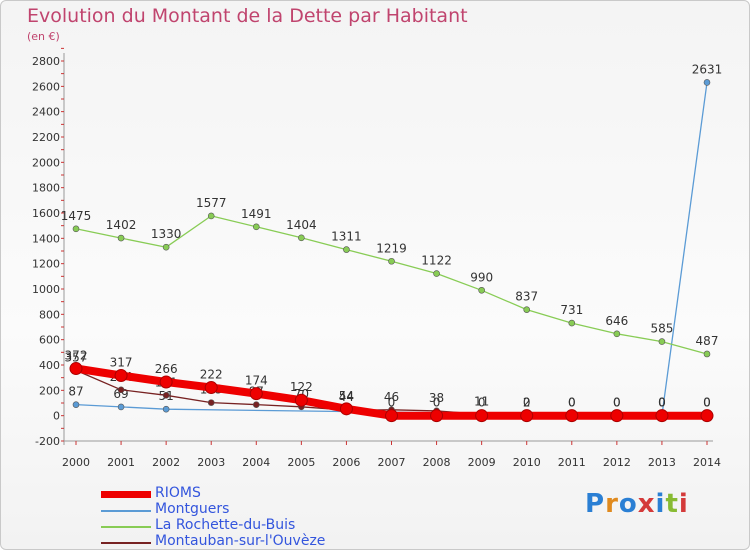  Describe the element at coordinates (76, 216) in the screenshot. I see `data-label: 1475` at that location.